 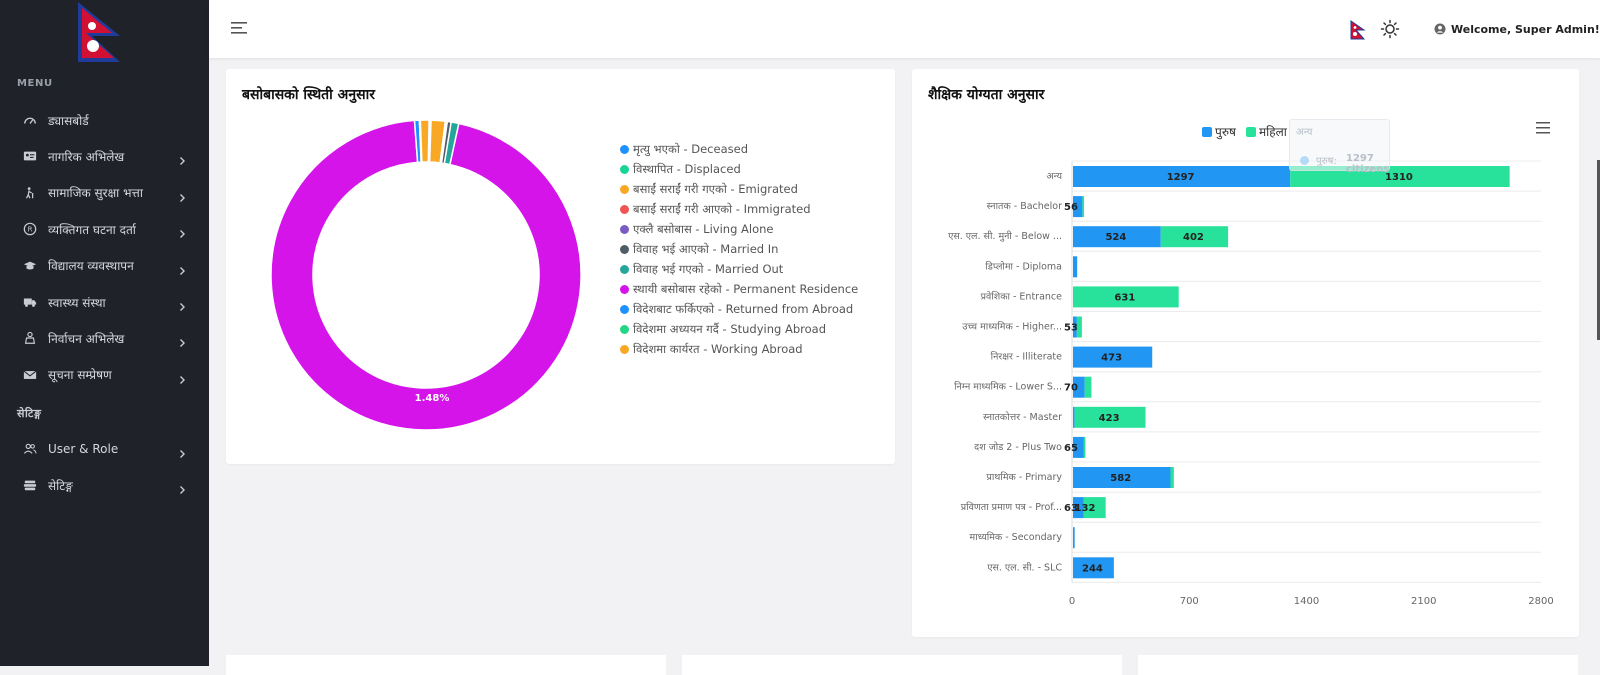 What do you see at coordinates (1219, 131) in the screenshot?
I see `bar-legend-item: पुरुष` at bounding box center [1219, 131].